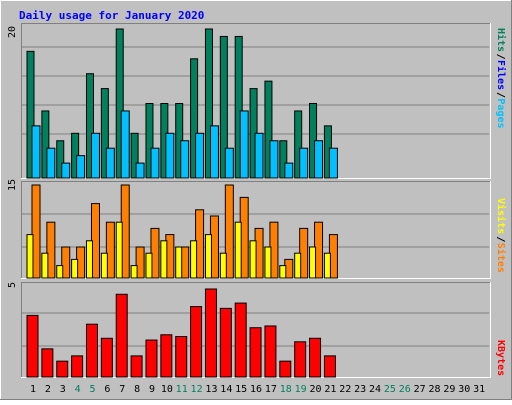  I want to click on panel-hits-bevel-right, so click(490, 101).